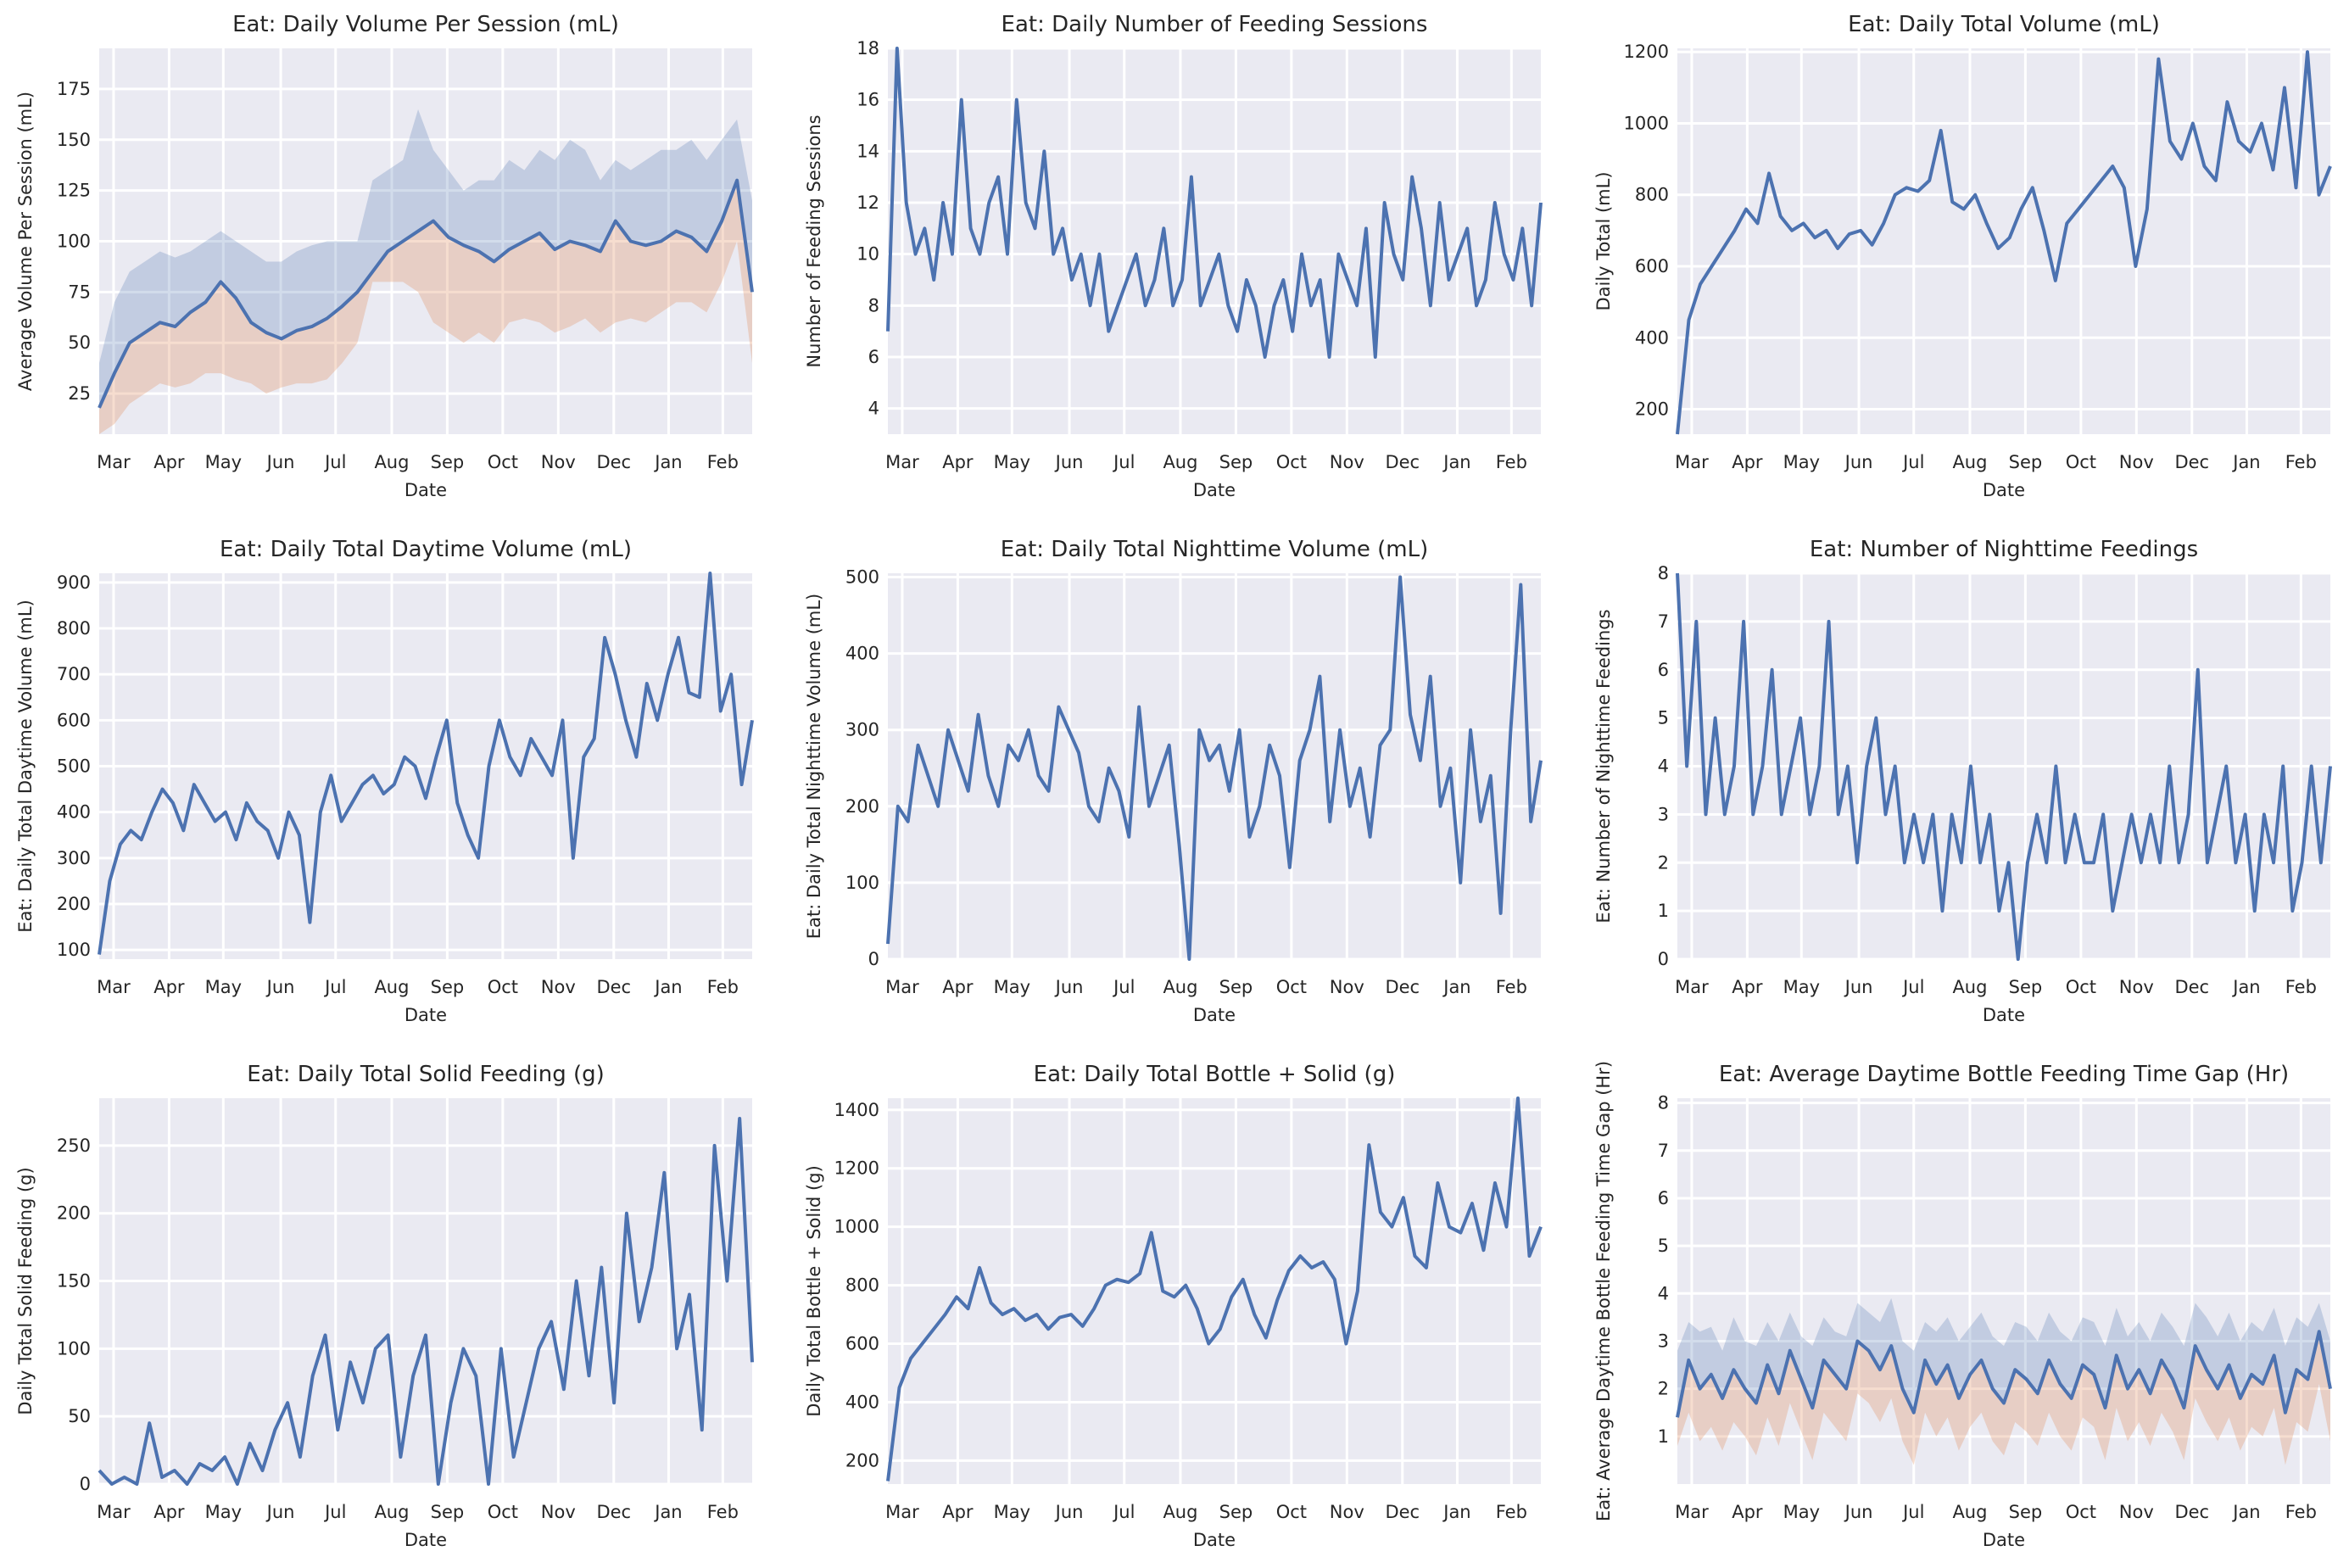  I want to click on y-tick-label: 700, so click(74, 674).